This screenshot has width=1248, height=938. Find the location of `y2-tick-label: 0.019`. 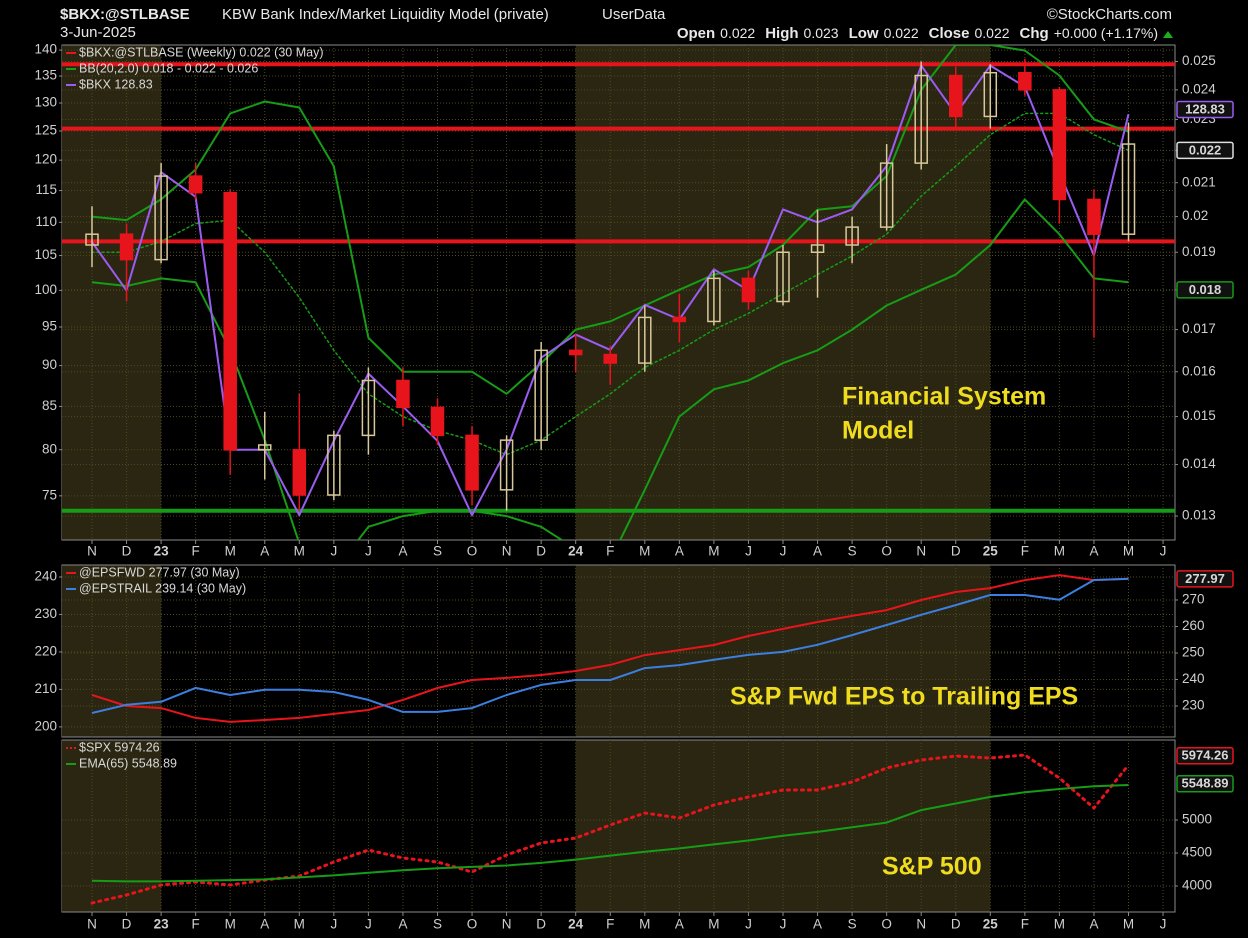

y2-tick-label: 0.019 is located at coordinates (1199, 251).